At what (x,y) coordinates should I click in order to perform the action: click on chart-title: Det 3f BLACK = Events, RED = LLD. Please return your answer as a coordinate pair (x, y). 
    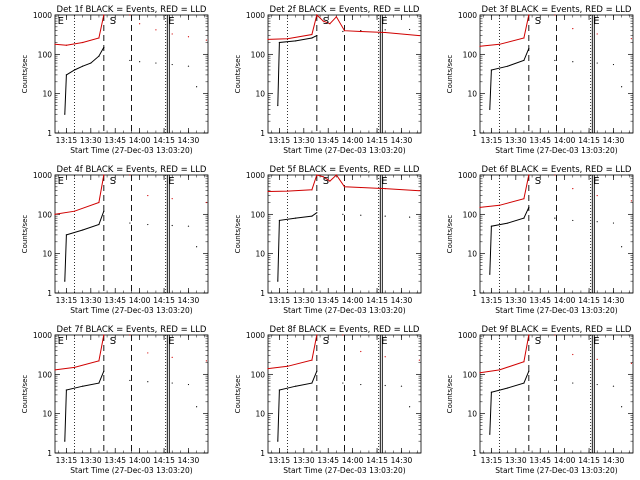
    Looking at the image, I should click on (557, 10).